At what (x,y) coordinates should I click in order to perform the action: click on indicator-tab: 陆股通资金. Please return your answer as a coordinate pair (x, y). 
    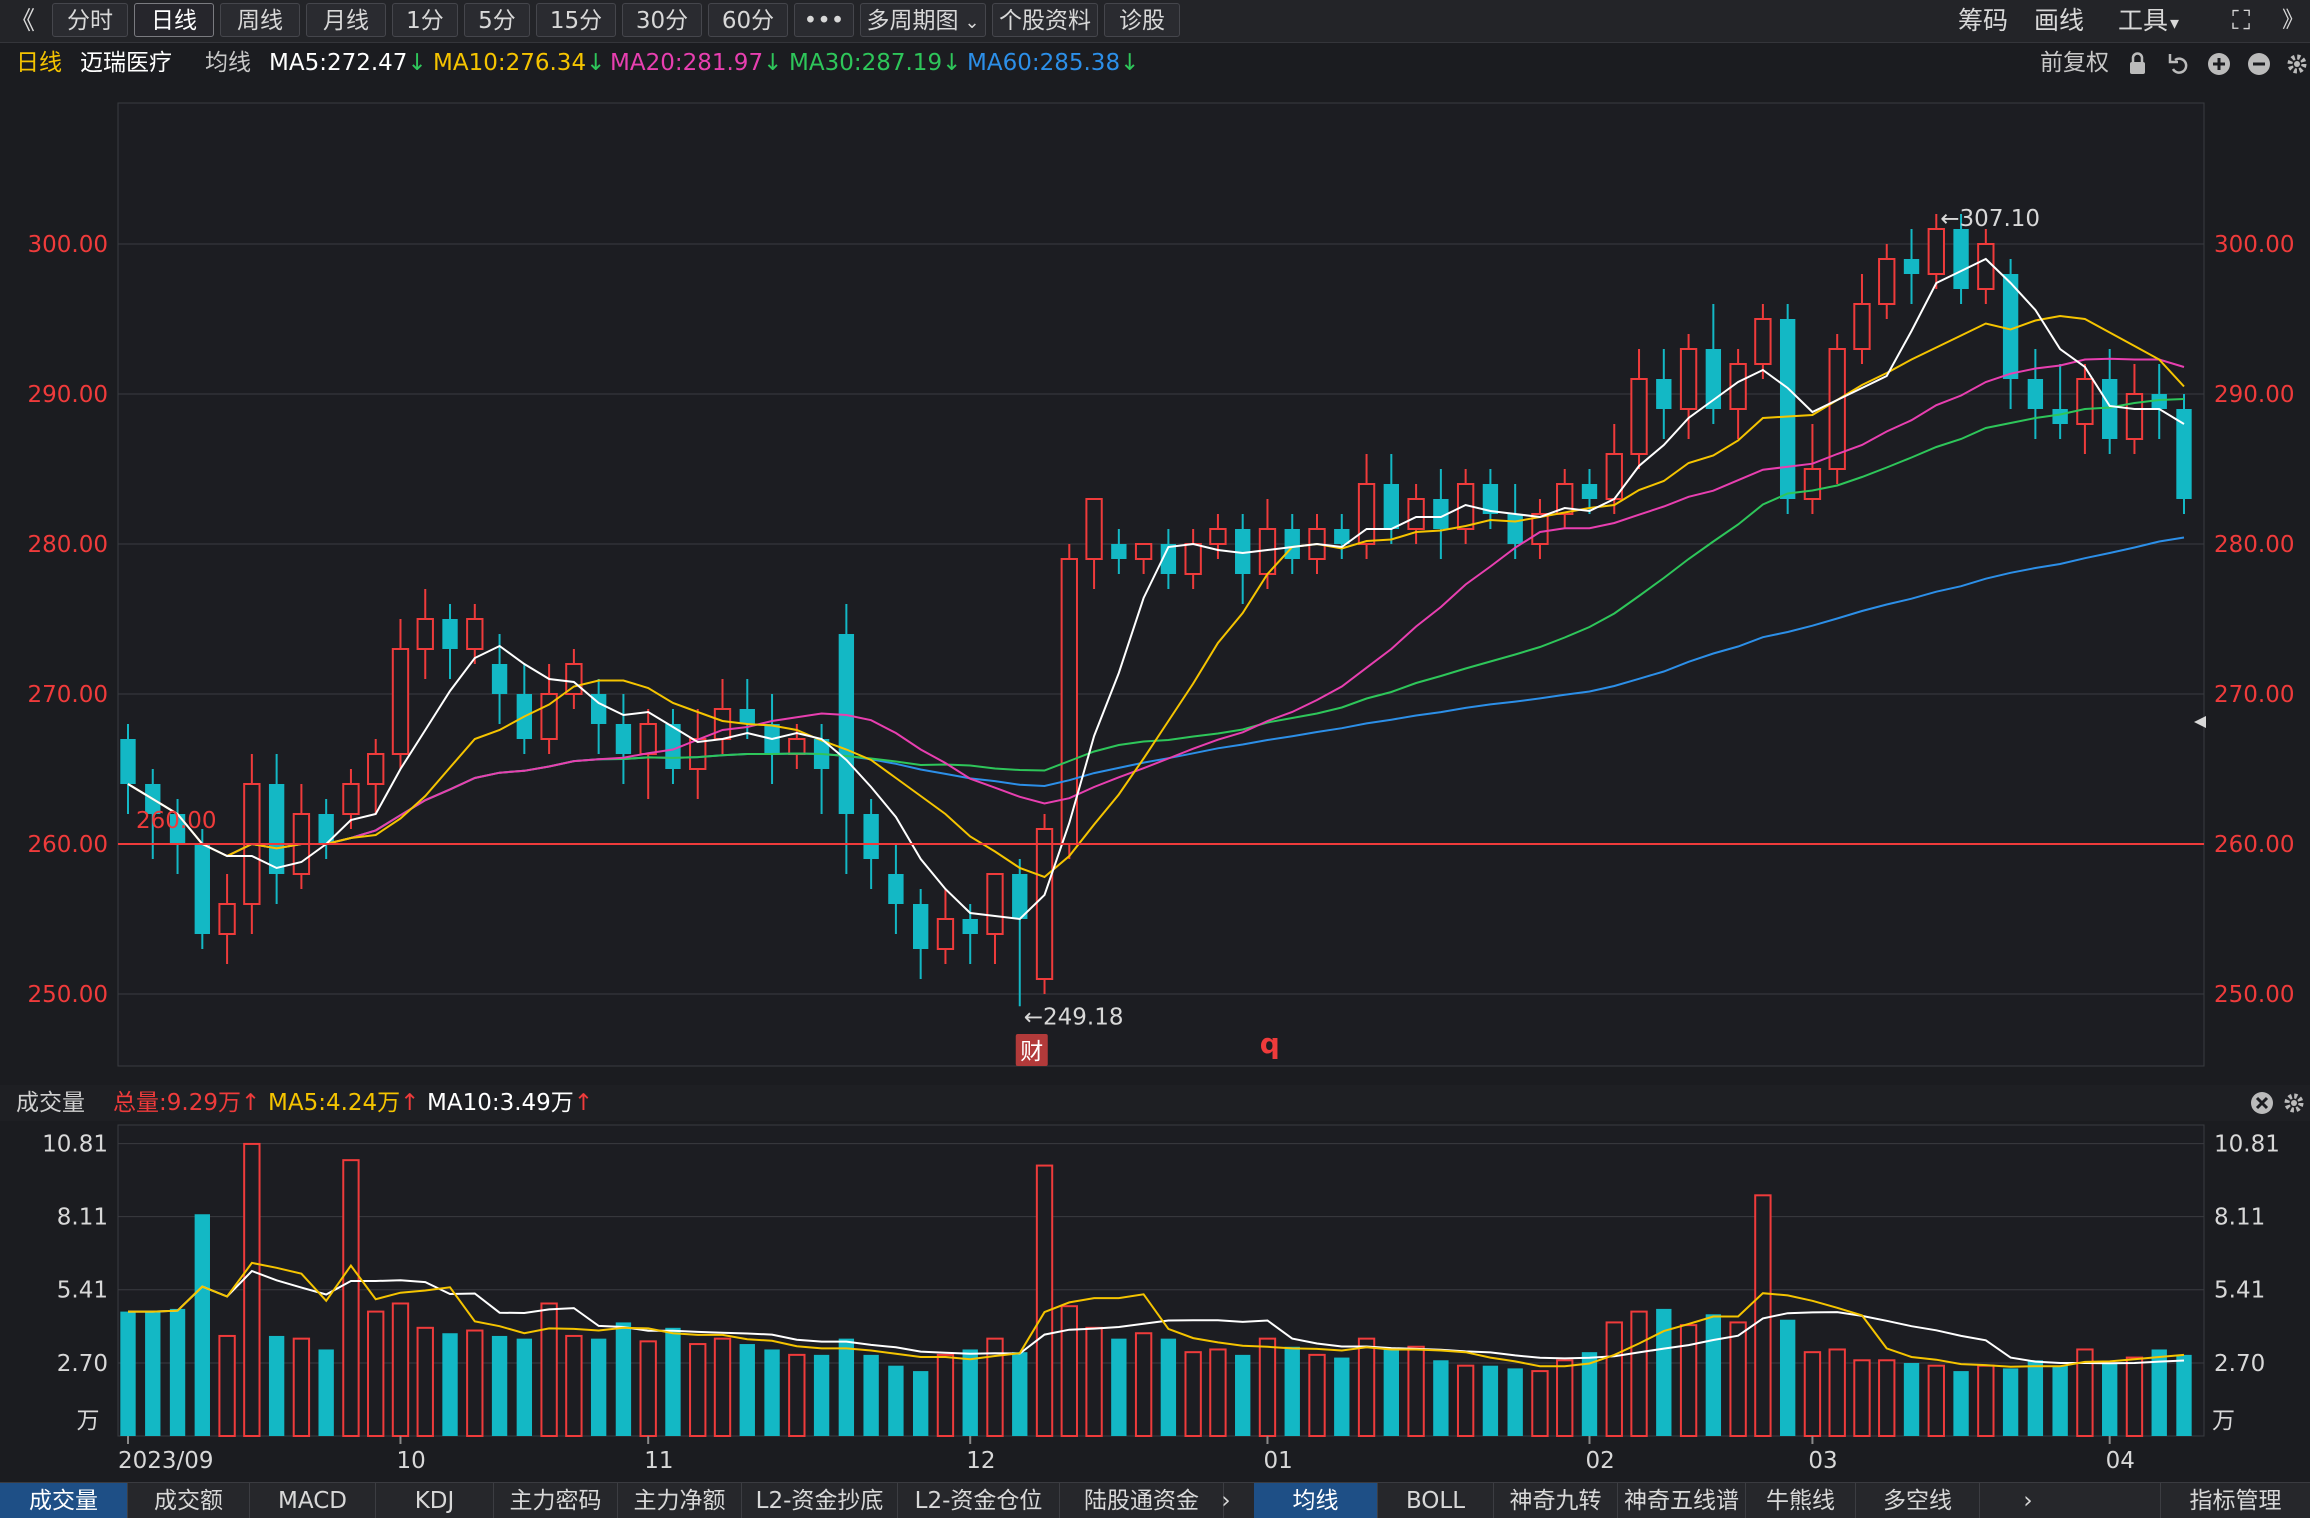
    Looking at the image, I should click on (1142, 1500).